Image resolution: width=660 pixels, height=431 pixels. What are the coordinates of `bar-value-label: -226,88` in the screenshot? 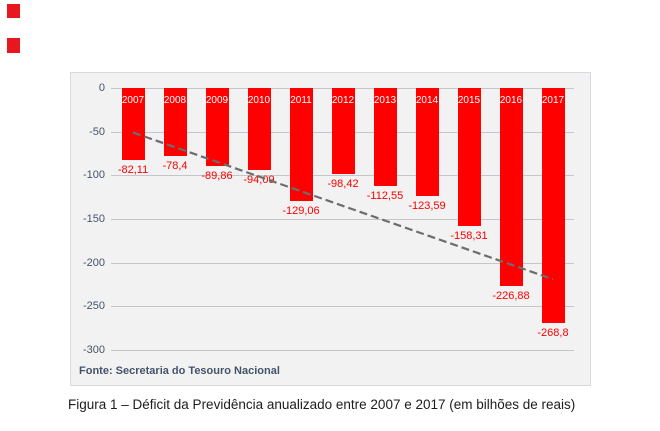 It's located at (511, 296).